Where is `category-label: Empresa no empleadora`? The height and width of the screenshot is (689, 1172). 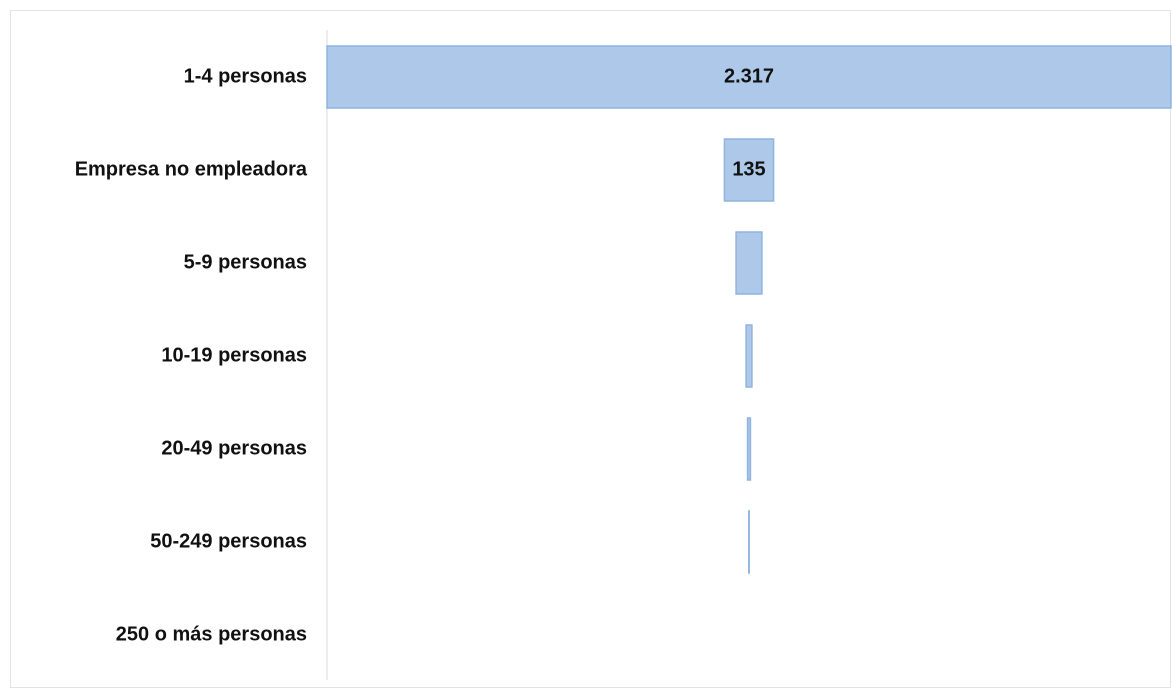
category-label: Empresa no empleadora is located at coordinates (191, 169).